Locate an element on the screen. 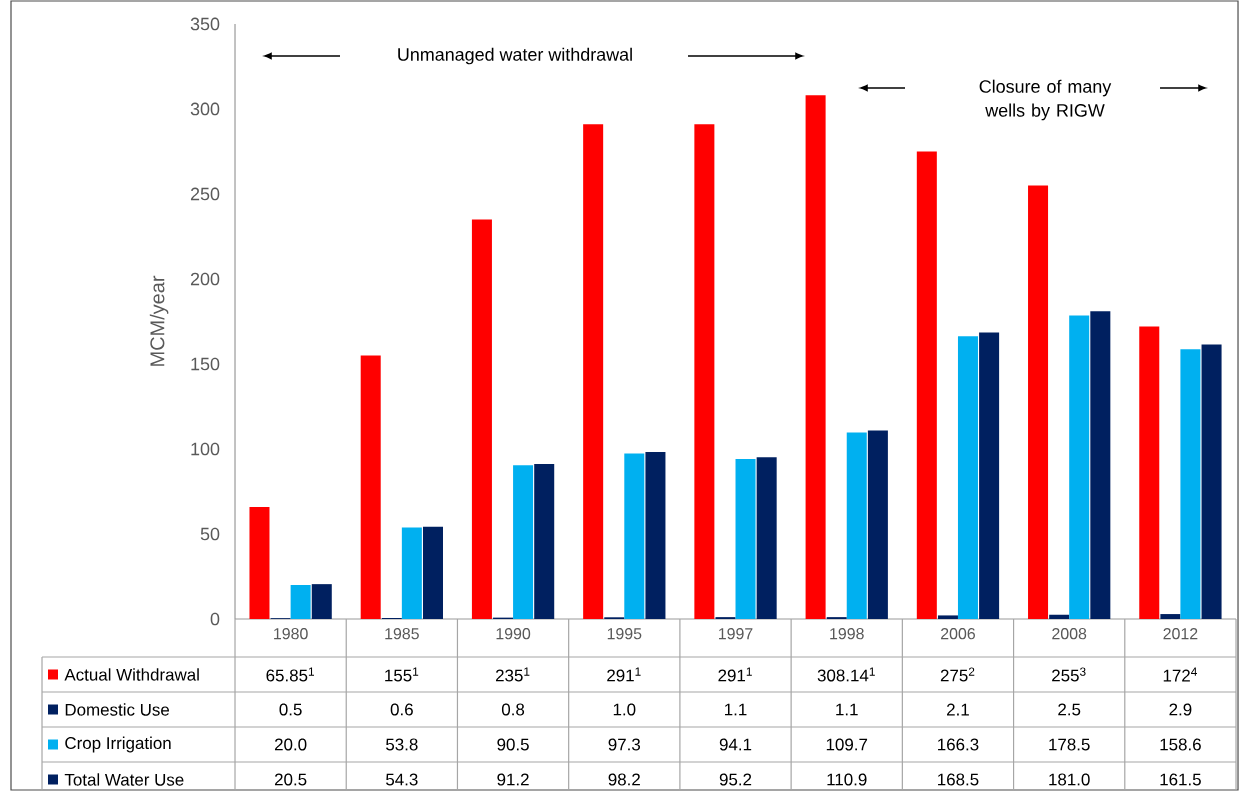 This screenshot has width=1239, height=791. x-tick-label: 1997 is located at coordinates (736, 634).